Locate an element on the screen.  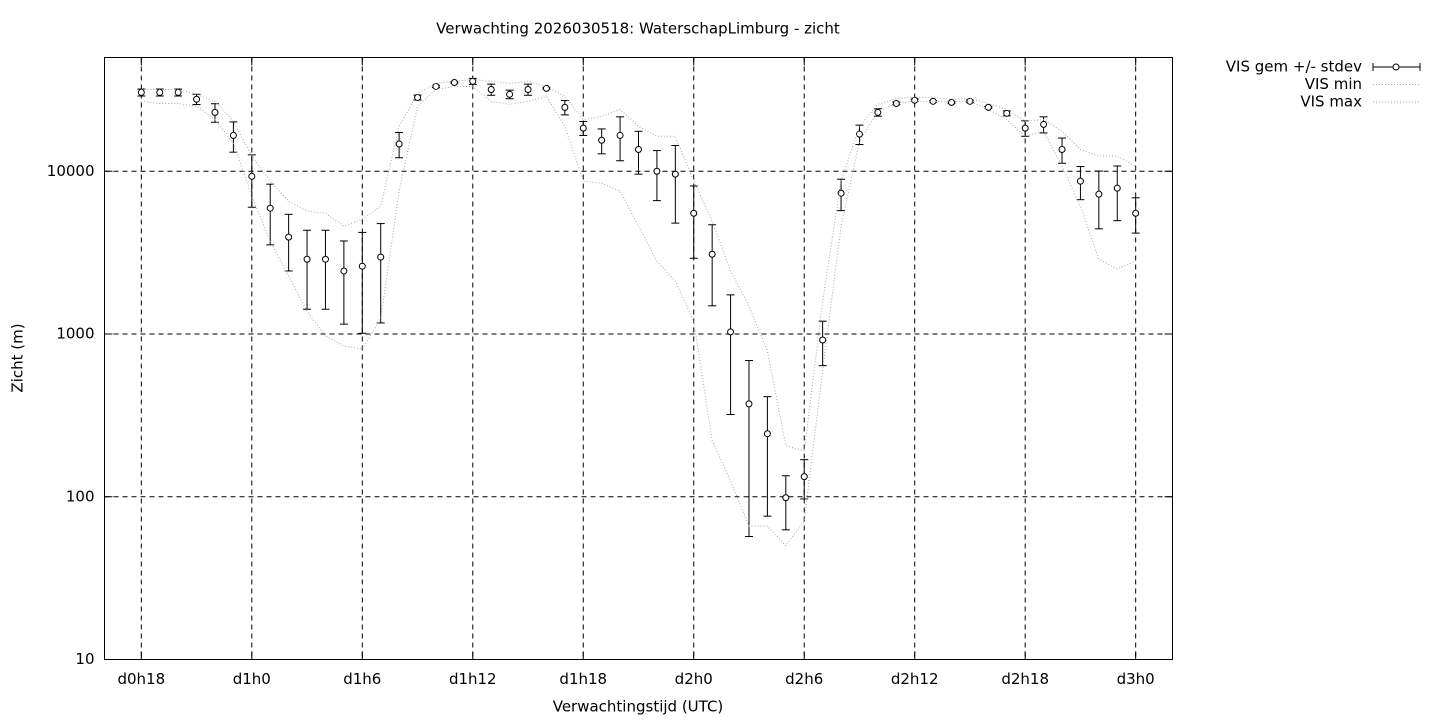
x-tick-label: d0h18 is located at coordinates (141, 679).